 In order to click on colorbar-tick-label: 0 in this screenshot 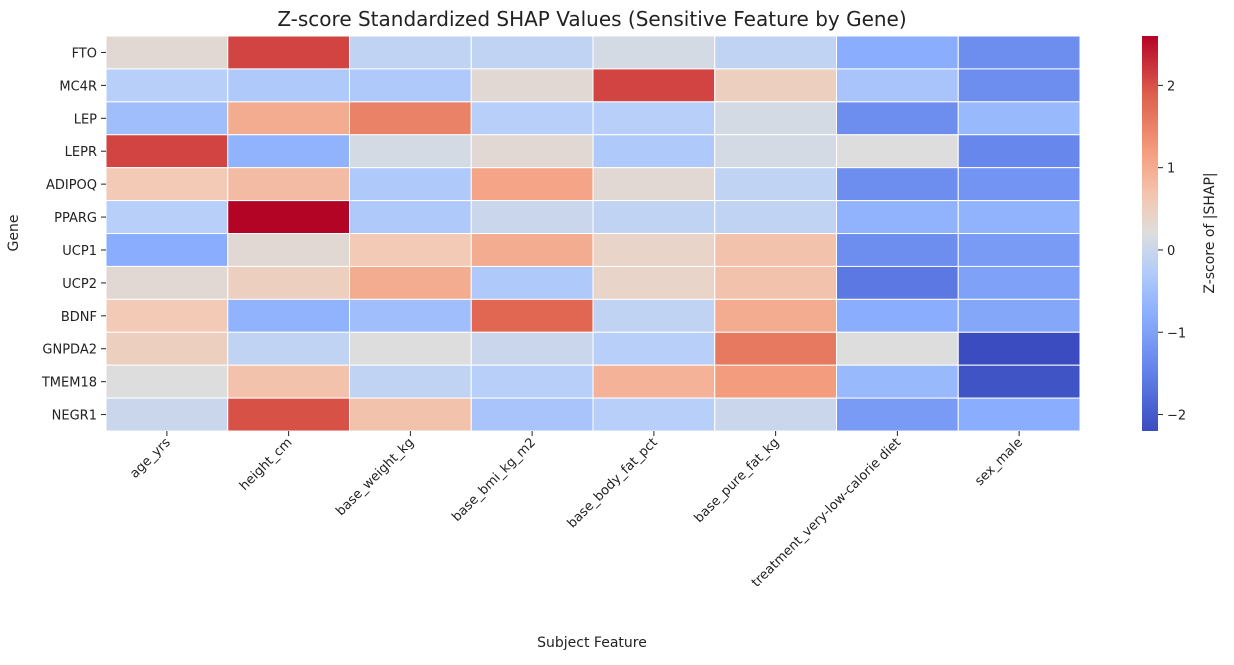, I will do `click(1171, 251)`.